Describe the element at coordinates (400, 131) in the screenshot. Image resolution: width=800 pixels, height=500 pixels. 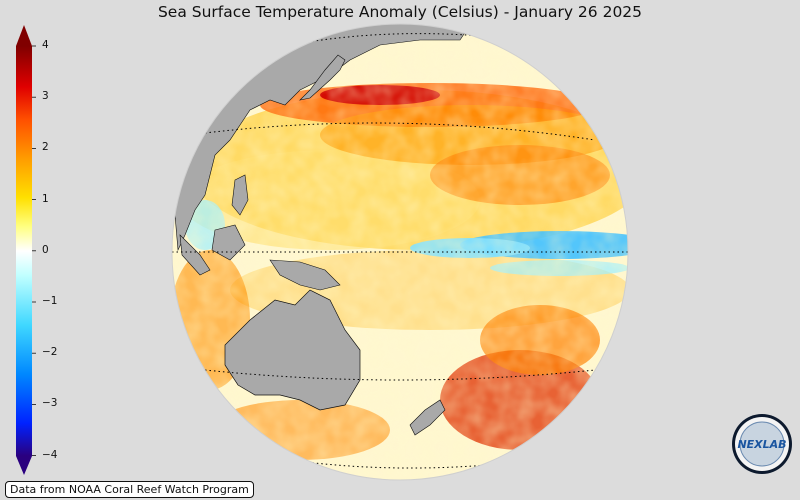
I see `latitude-line-30n` at that location.